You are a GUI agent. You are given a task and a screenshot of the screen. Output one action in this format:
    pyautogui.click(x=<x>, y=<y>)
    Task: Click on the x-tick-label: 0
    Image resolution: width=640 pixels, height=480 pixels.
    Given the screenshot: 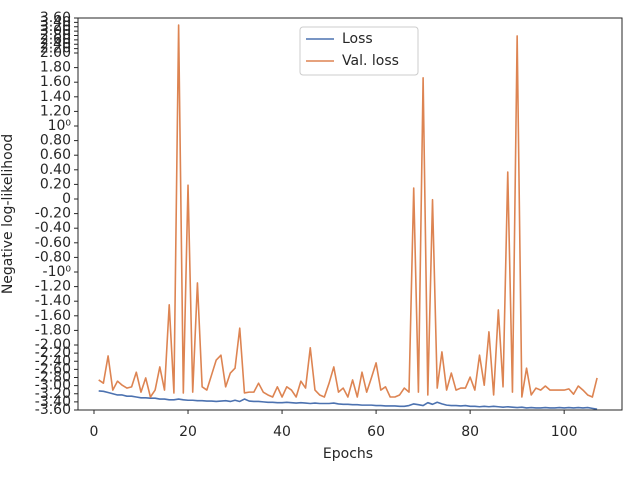 What is the action you would take?
    pyautogui.click(x=94, y=432)
    